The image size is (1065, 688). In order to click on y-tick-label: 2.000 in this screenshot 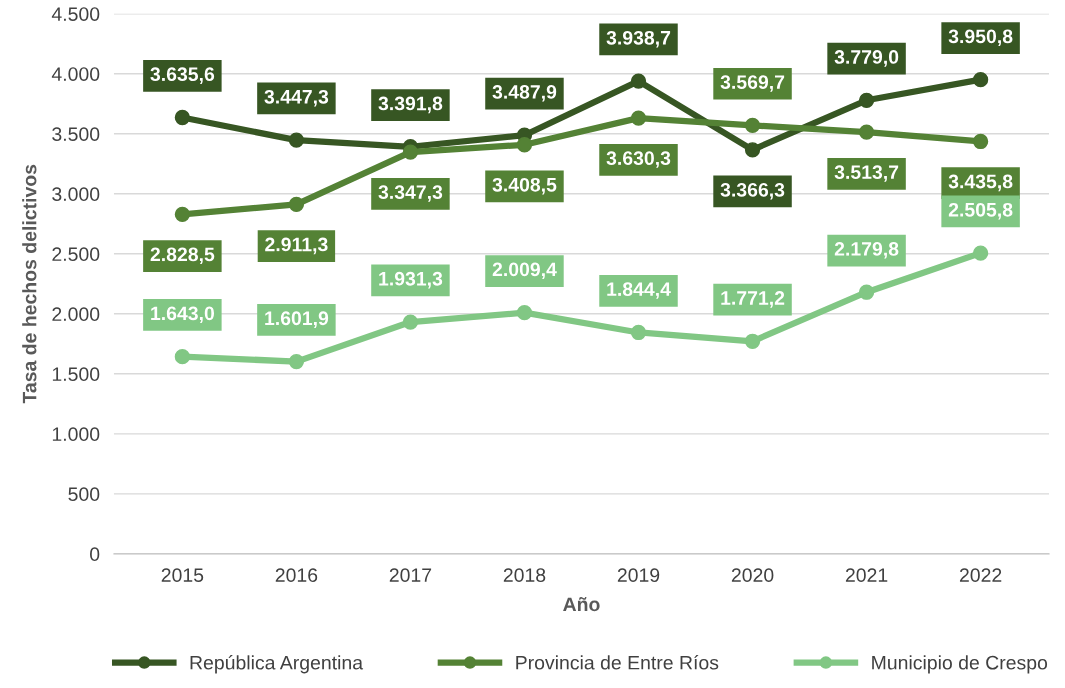, I will do `click(76, 314)`.